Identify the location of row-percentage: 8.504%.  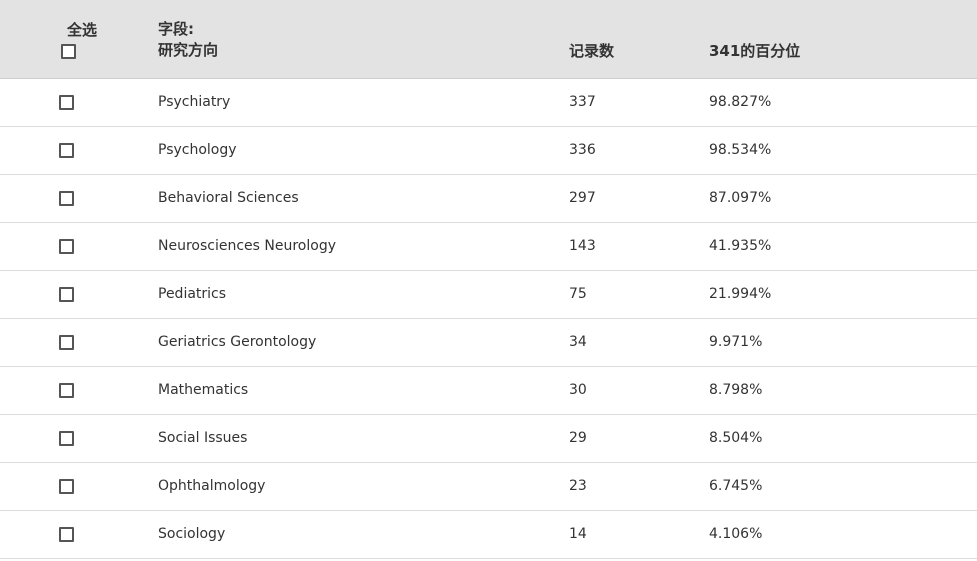
(736, 438).